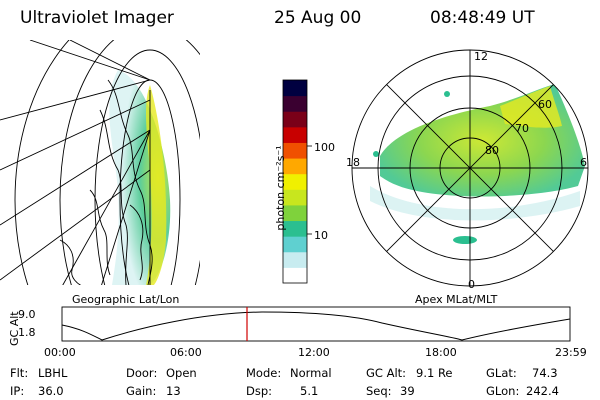 The image size is (600, 400). What do you see at coordinates (186, 352) in the screenshot?
I see `altitude-xtick-0600: 06:00` at bounding box center [186, 352].